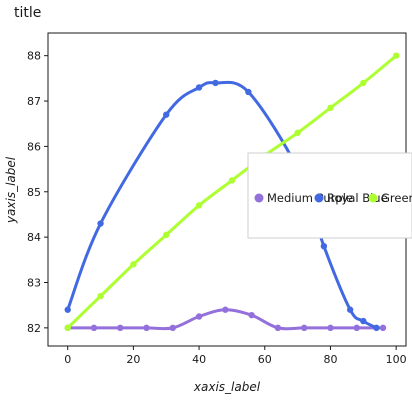  What do you see at coordinates (34, 192) in the screenshot?
I see `y-tick-label: 85` at bounding box center [34, 192].